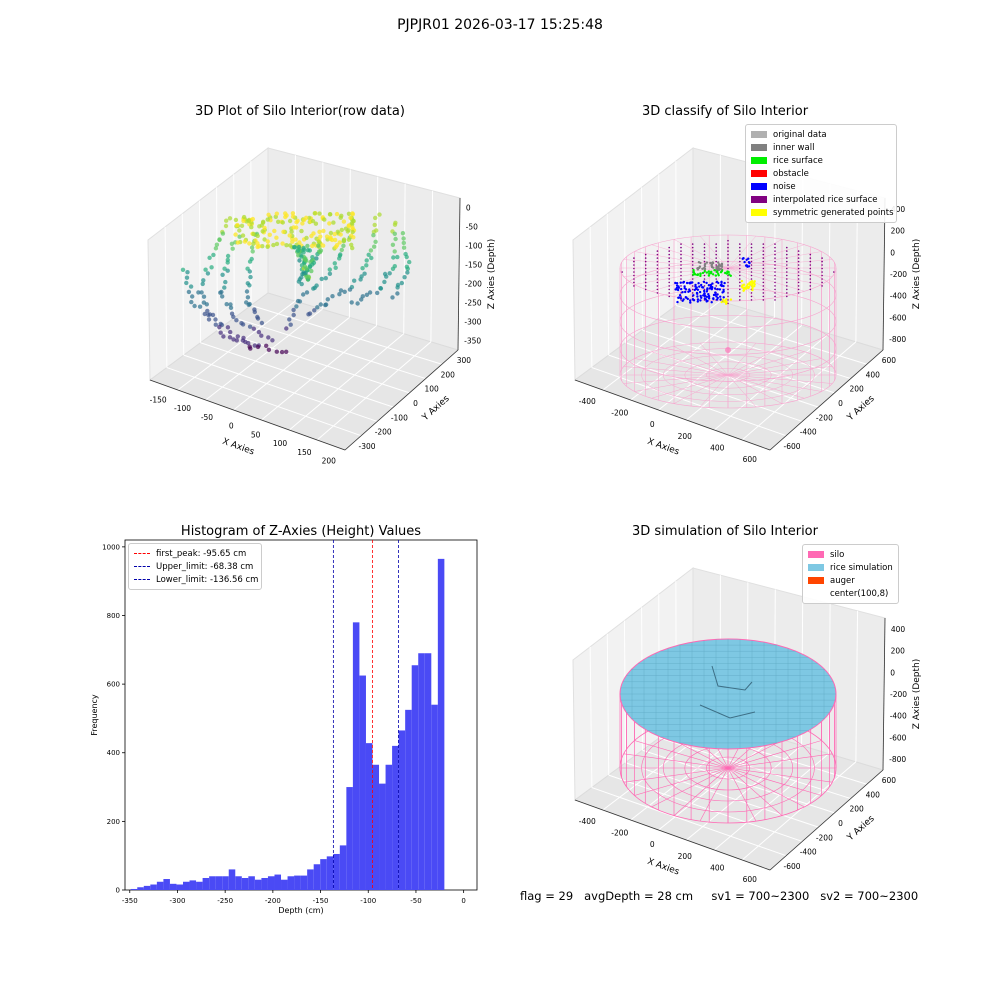  What do you see at coordinates (273, 901) in the screenshot?
I see `x-tick-label: -200` at bounding box center [273, 901].